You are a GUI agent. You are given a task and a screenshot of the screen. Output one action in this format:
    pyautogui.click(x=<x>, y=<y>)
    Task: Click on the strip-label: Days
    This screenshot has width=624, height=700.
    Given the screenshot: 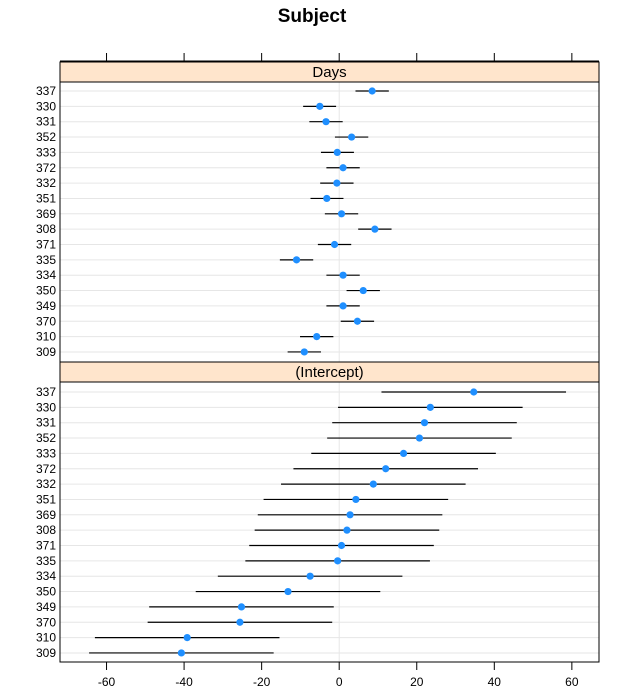 What is the action you would take?
    pyautogui.click(x=329, y=72)
    